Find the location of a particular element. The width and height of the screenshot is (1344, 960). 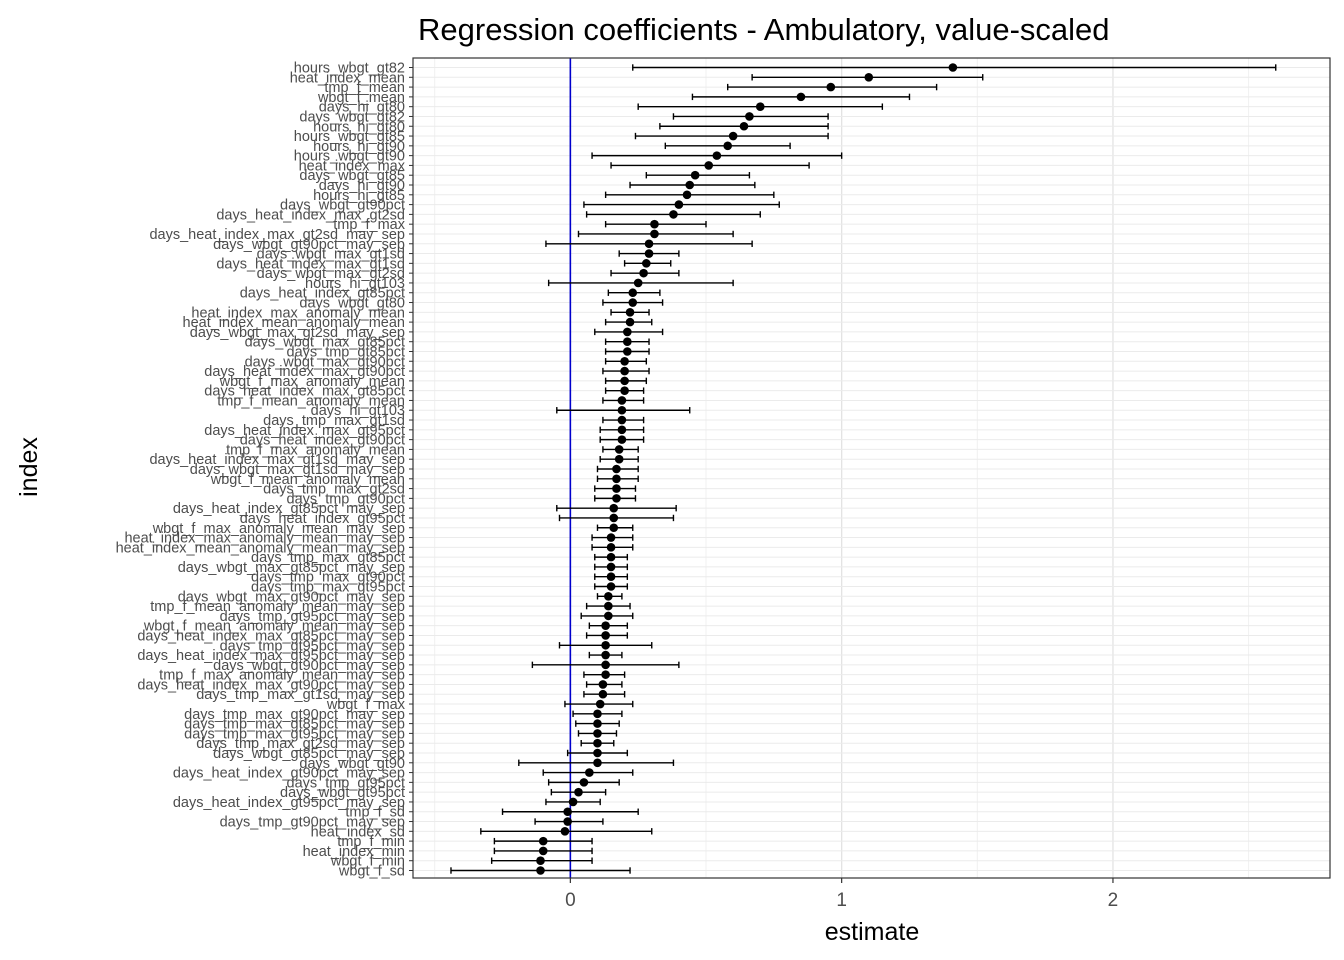

y-tick-label: days_tmp_max_gt1sd_may_sep is located at coordinates (300, 695).